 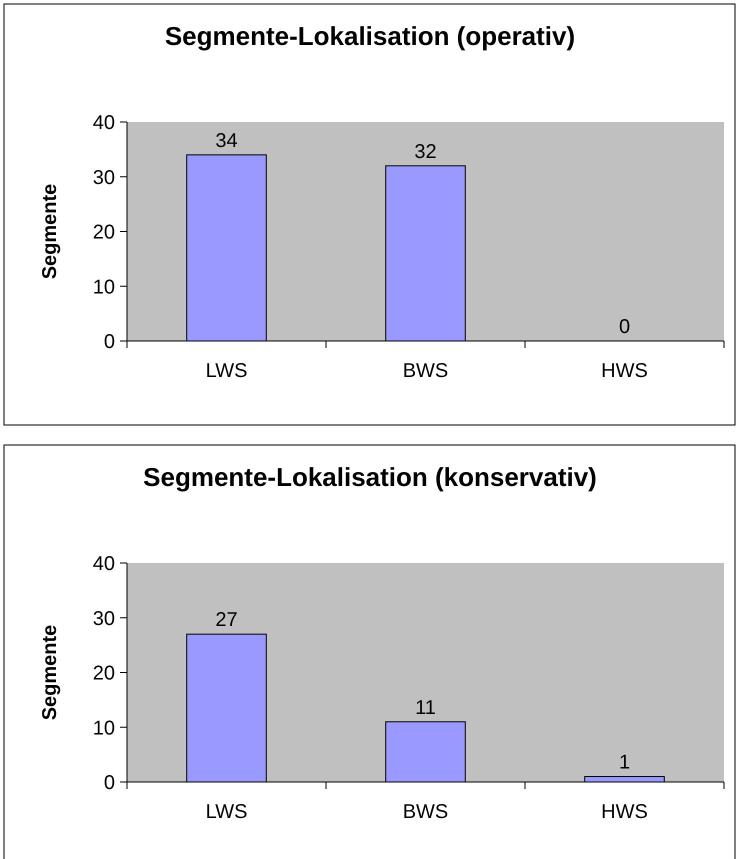 What do you see at coordinates (226, 141) in the screenshot?
I see `data-label: 34` at bounding box center [226, 141].